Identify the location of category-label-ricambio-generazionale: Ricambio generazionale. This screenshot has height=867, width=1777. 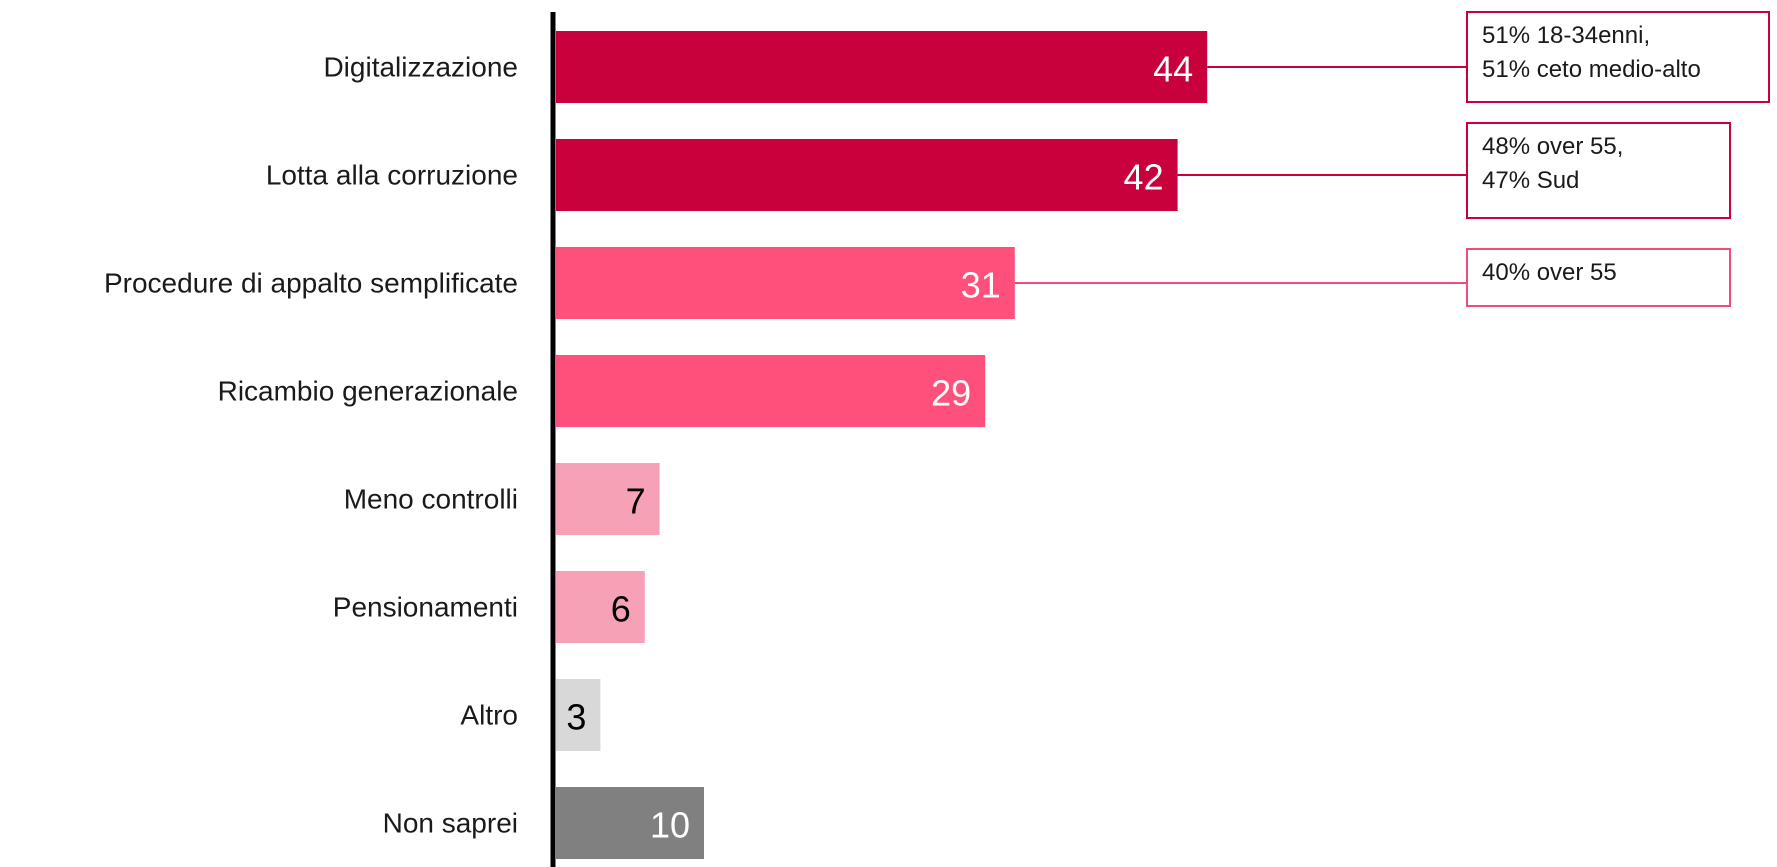
(368, 391).